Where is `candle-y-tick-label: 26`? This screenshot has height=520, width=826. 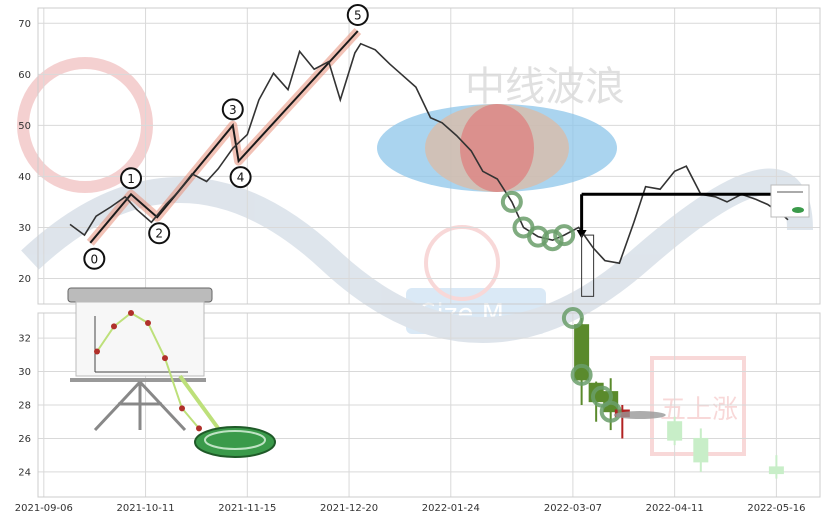
candle-y-tick-label: 26 is located at coordinates (24, 439).